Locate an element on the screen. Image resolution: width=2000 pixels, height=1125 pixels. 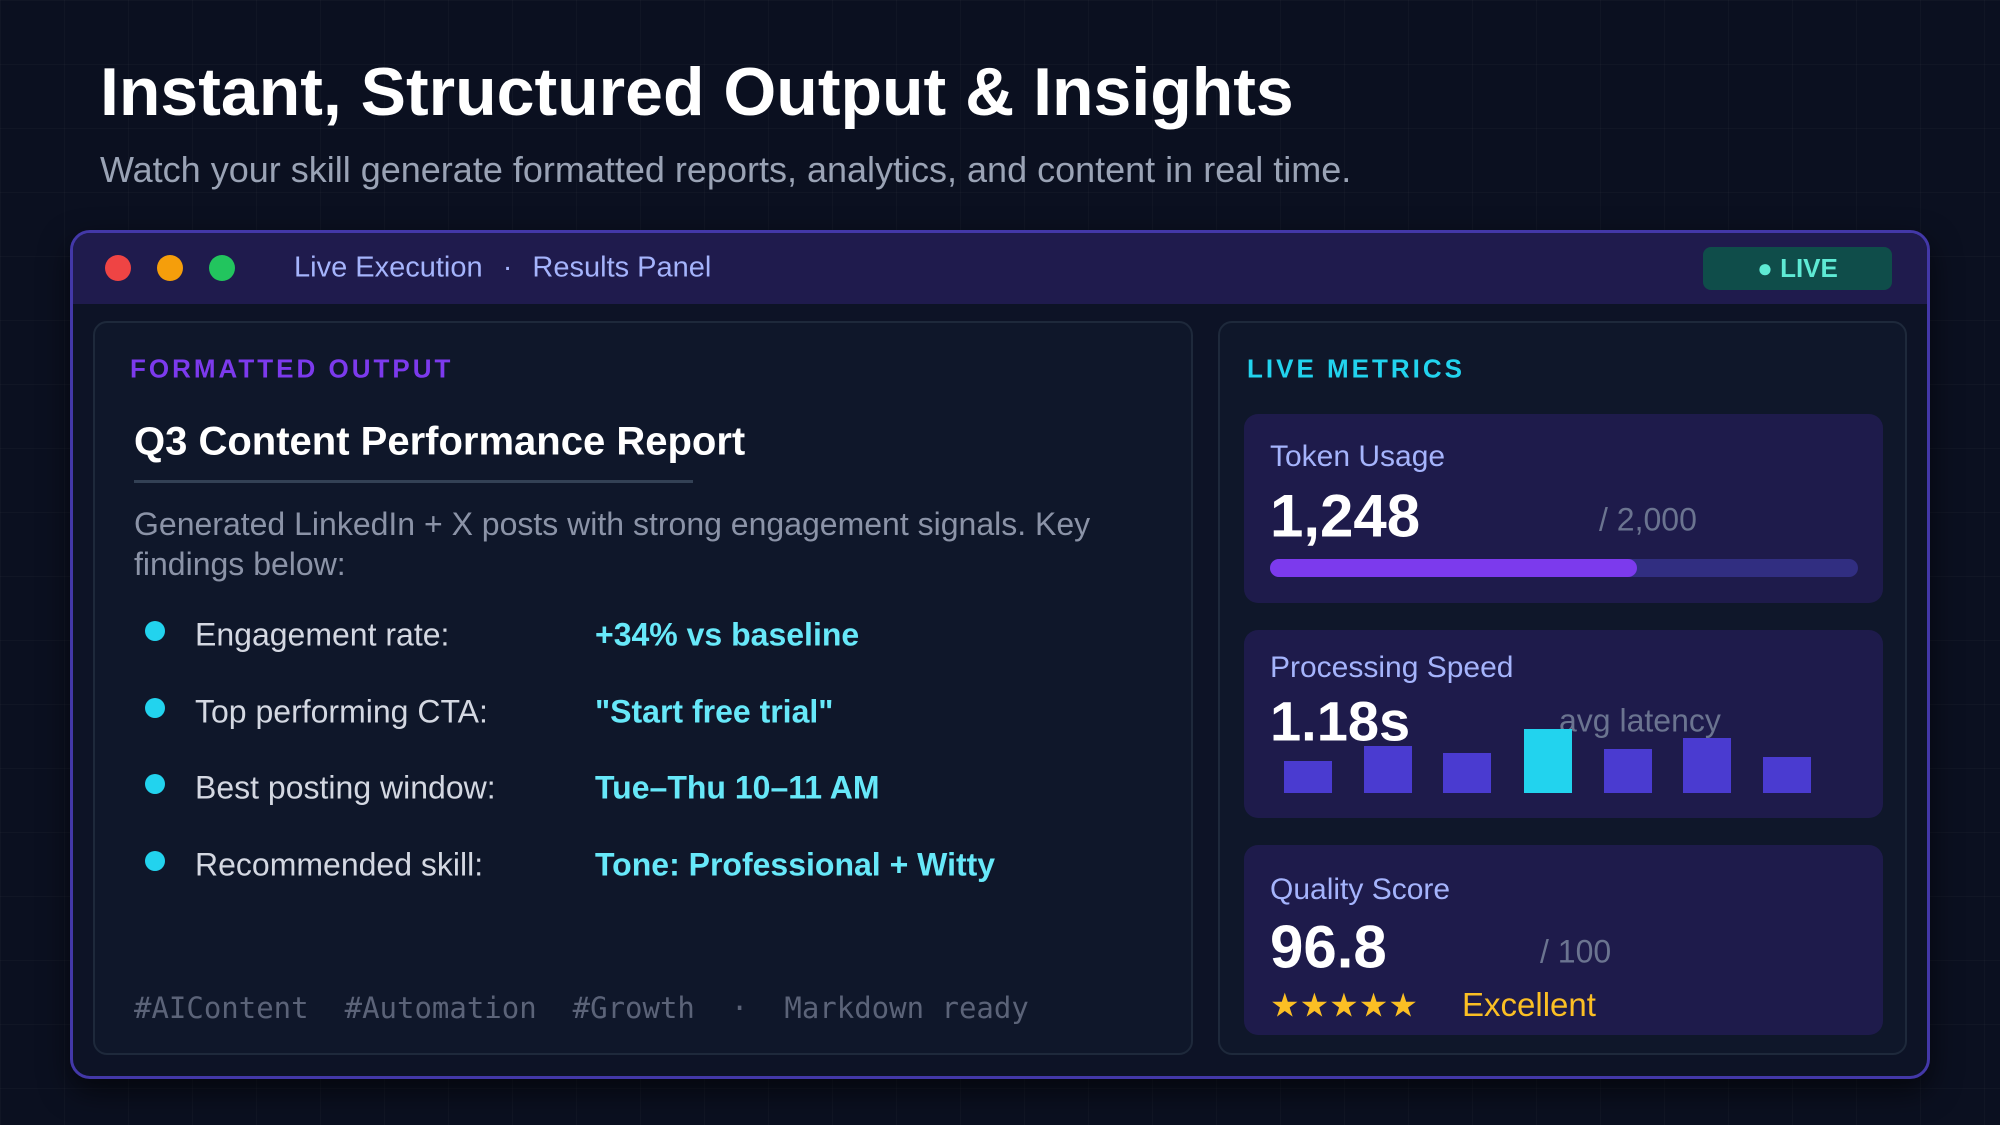
report-title: Q3 Content Performance Report is located at coordinates (440, 441).